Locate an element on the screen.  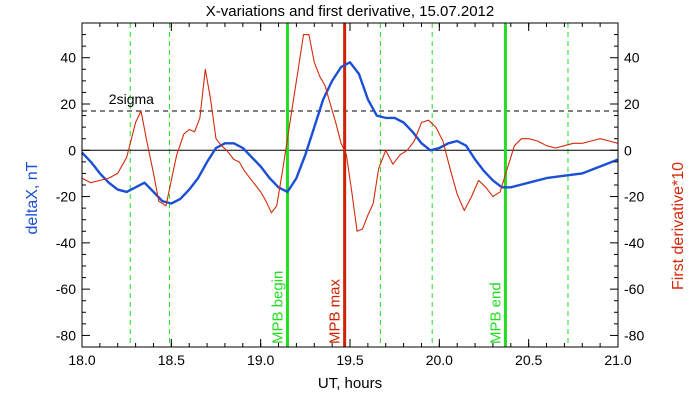
y-right-tick-label: -80 is located at coordinates (634, 335).